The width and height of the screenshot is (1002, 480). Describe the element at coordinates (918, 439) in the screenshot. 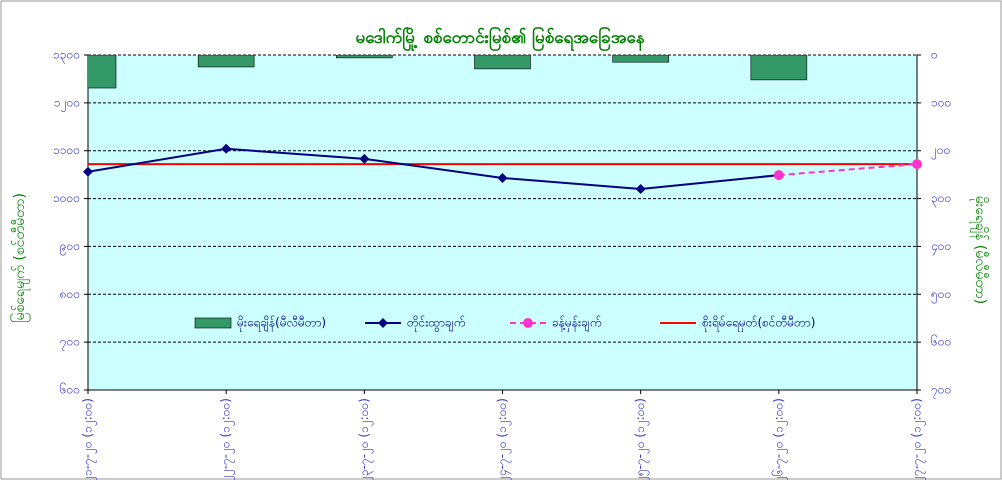

I see `x-tick-label: ၂၇-၇-၂၀ (၁၂:၀၀)` at that location.